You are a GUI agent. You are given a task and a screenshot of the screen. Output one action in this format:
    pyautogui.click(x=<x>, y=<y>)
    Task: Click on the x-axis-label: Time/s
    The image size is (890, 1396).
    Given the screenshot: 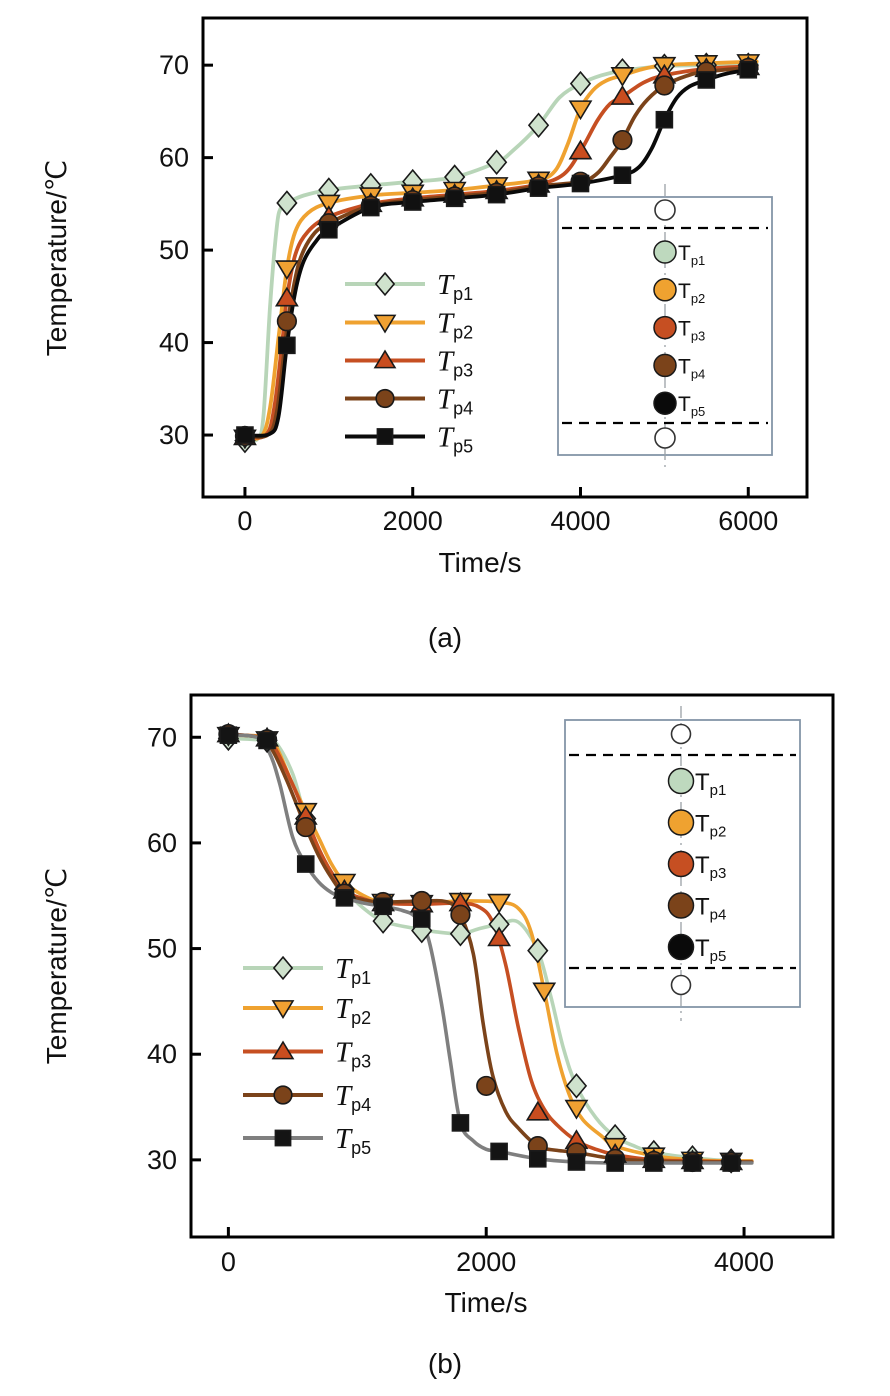 What is the action you would take?
    pyautogui.click(x=486, y=1302)
    